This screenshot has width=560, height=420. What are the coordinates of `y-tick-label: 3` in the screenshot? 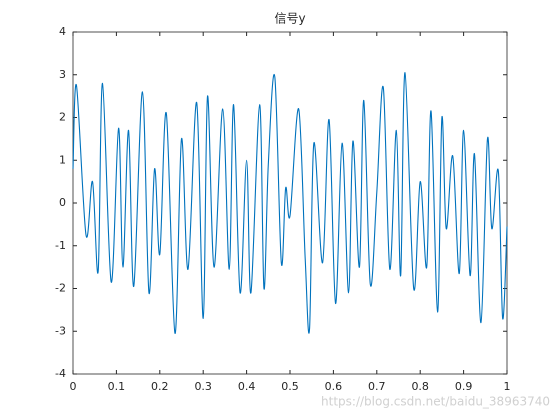 It's located at (62, 74).